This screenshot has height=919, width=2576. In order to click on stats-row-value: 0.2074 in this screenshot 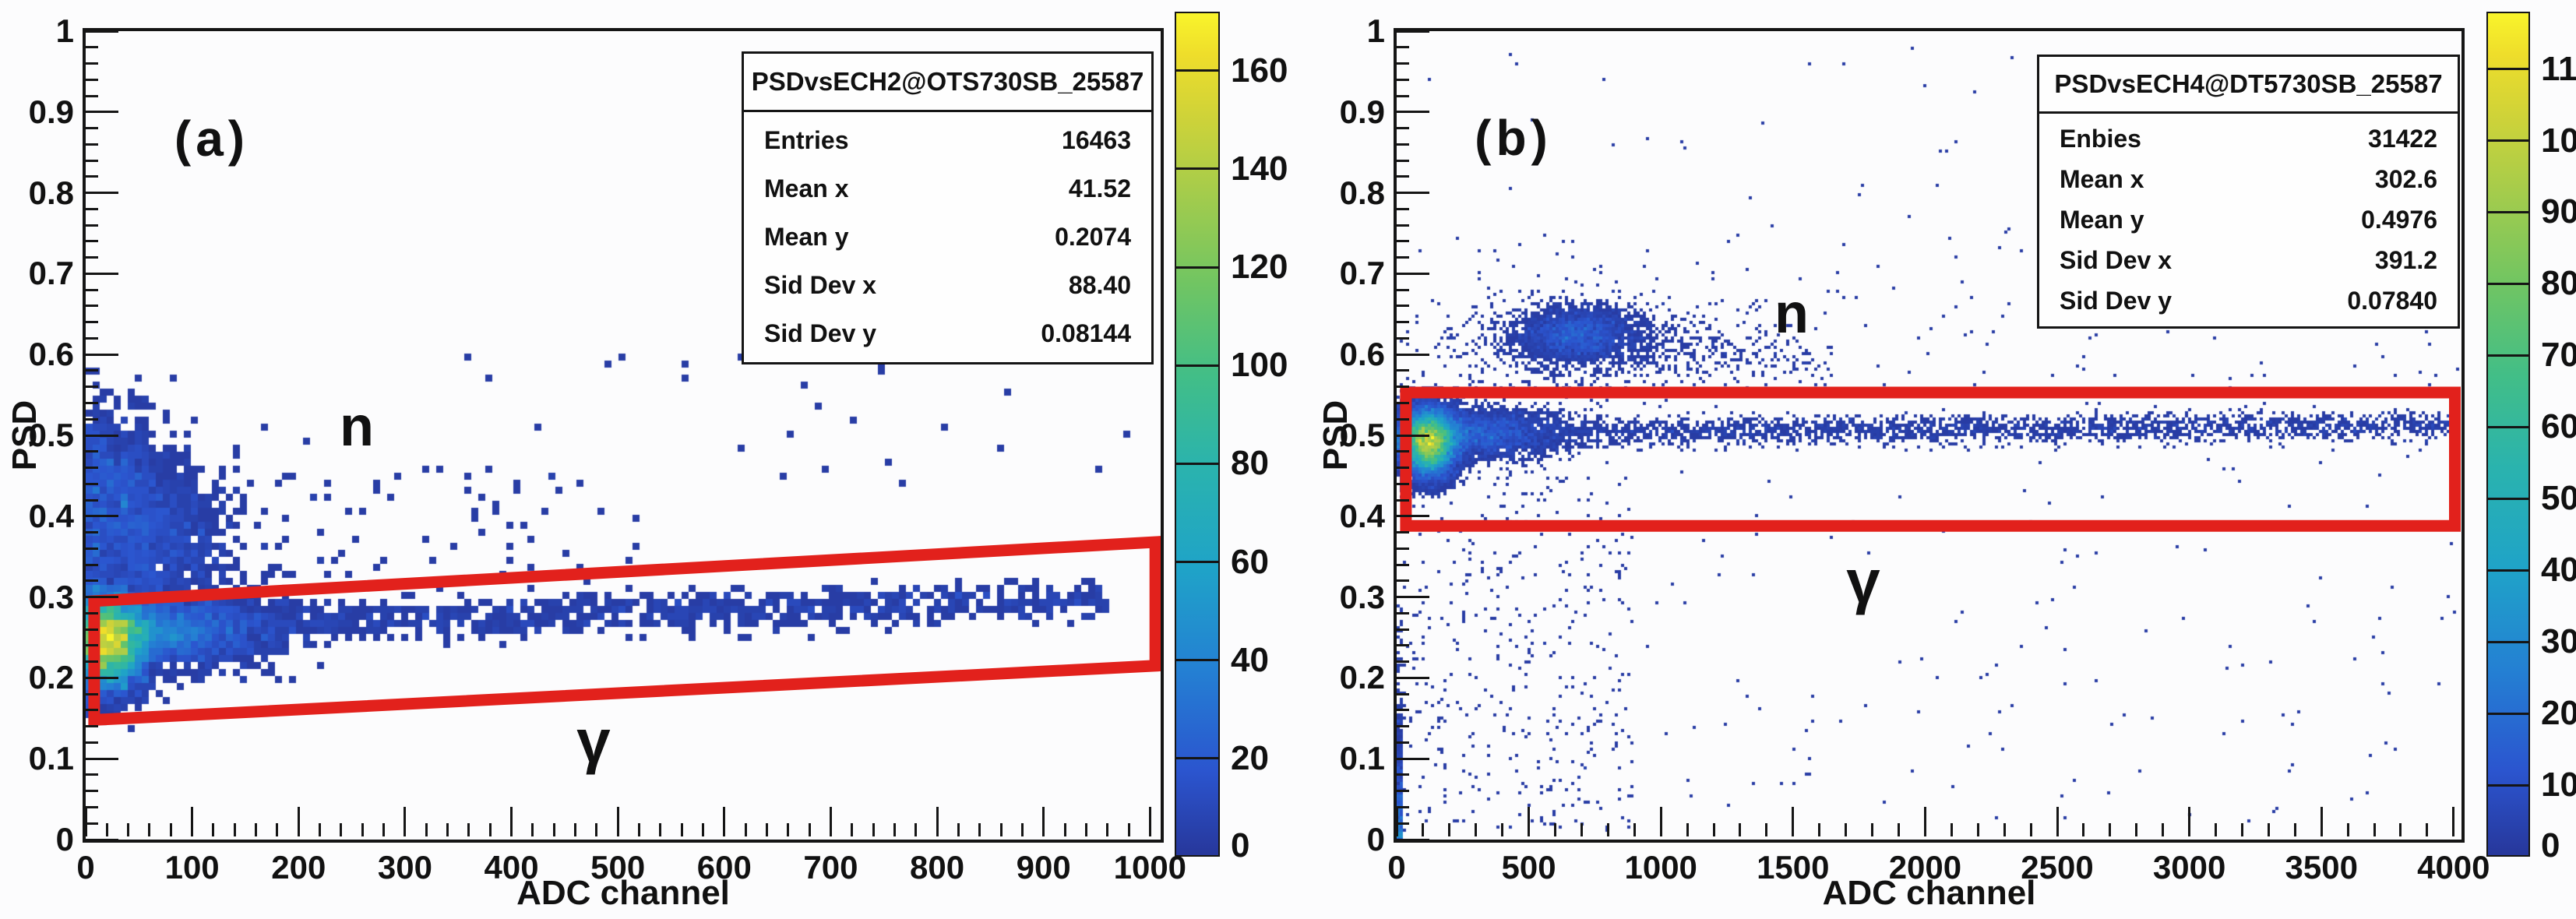, I will do `click(1093, 236)`.